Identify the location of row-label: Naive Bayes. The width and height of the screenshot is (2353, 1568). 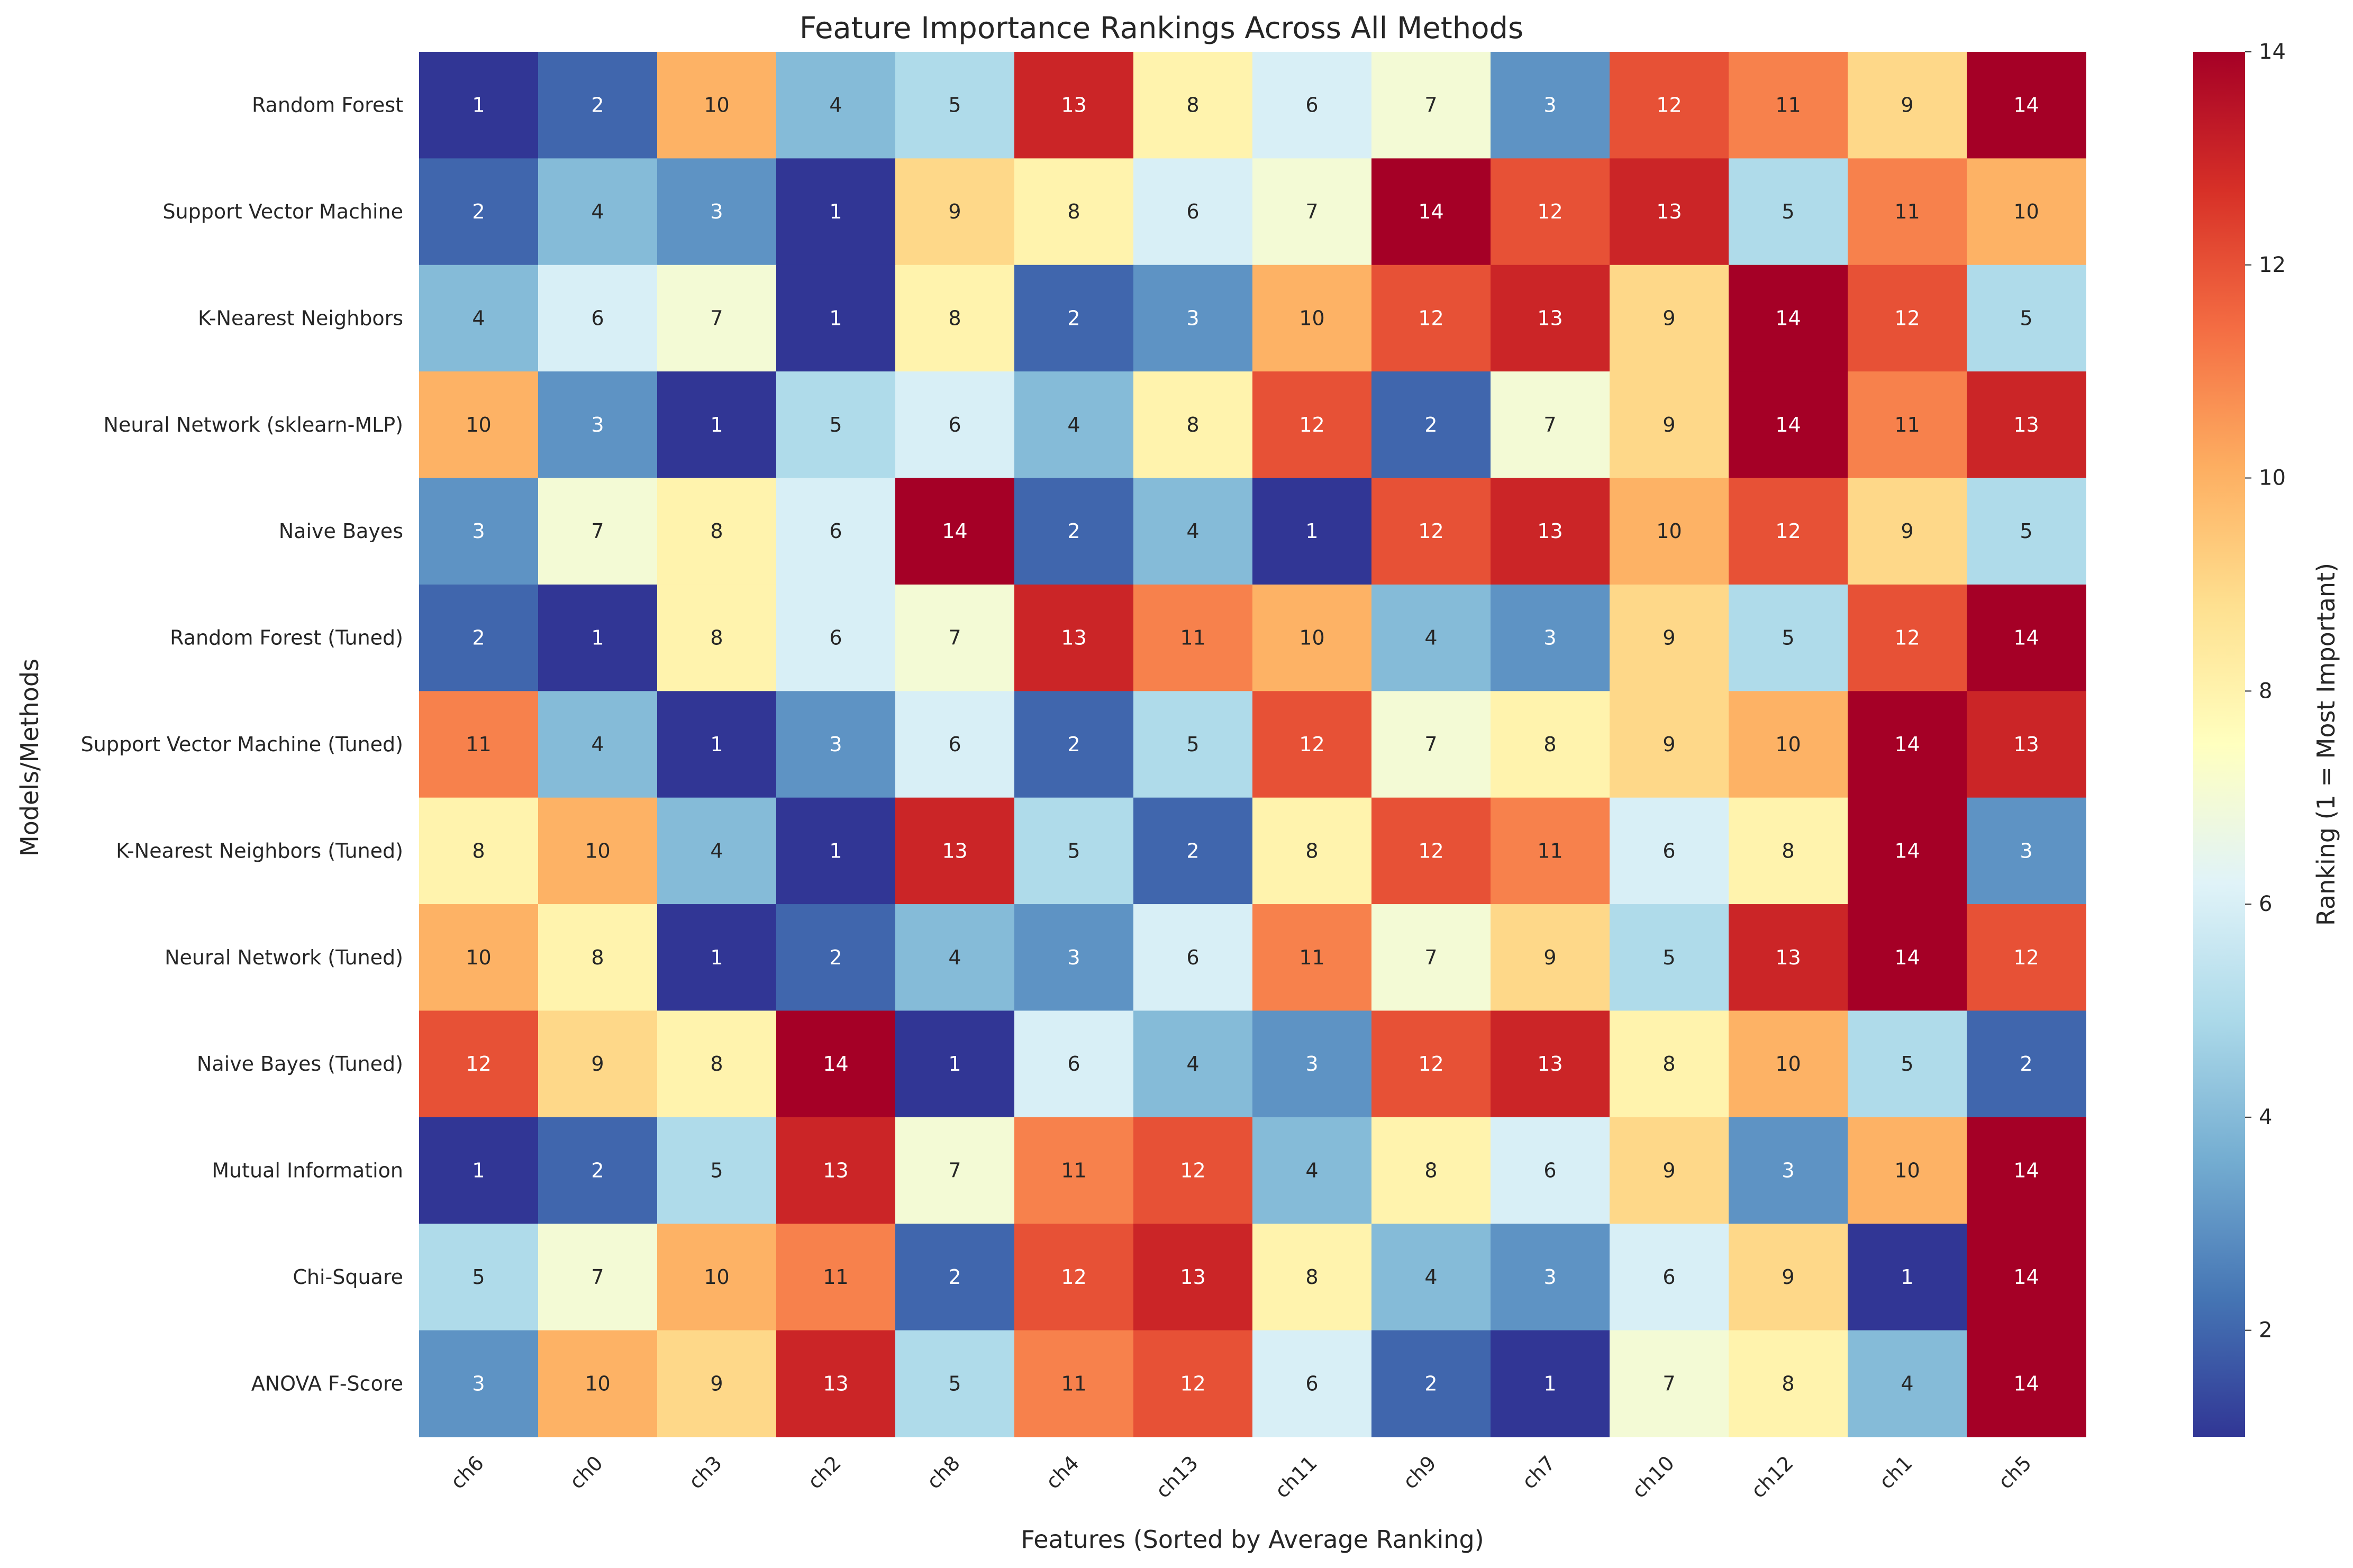
(341, 531).